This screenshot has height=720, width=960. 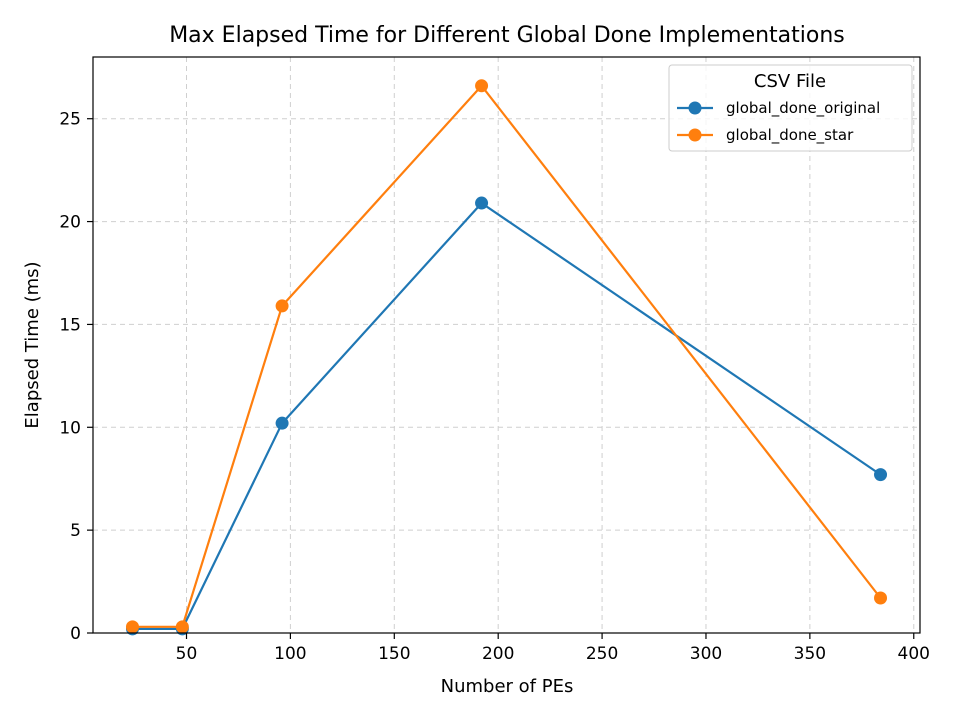 I want to click on legend-label: global_done_original, so click(x=803, y=108).